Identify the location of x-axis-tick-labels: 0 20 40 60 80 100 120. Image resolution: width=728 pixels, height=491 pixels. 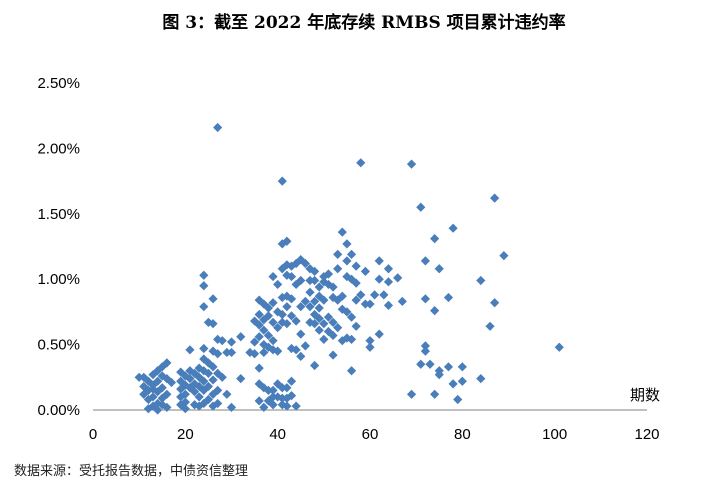
(374, 434).